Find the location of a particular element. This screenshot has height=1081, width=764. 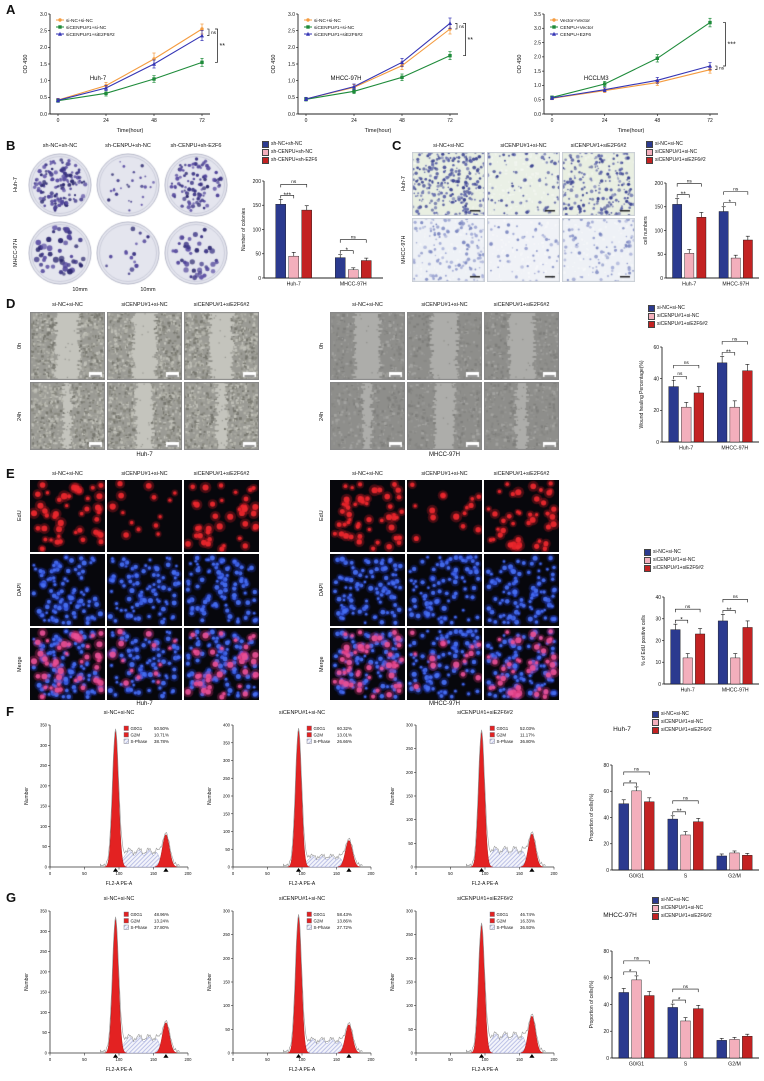

svg-text: 40 is located at coordinates (606, 1005).